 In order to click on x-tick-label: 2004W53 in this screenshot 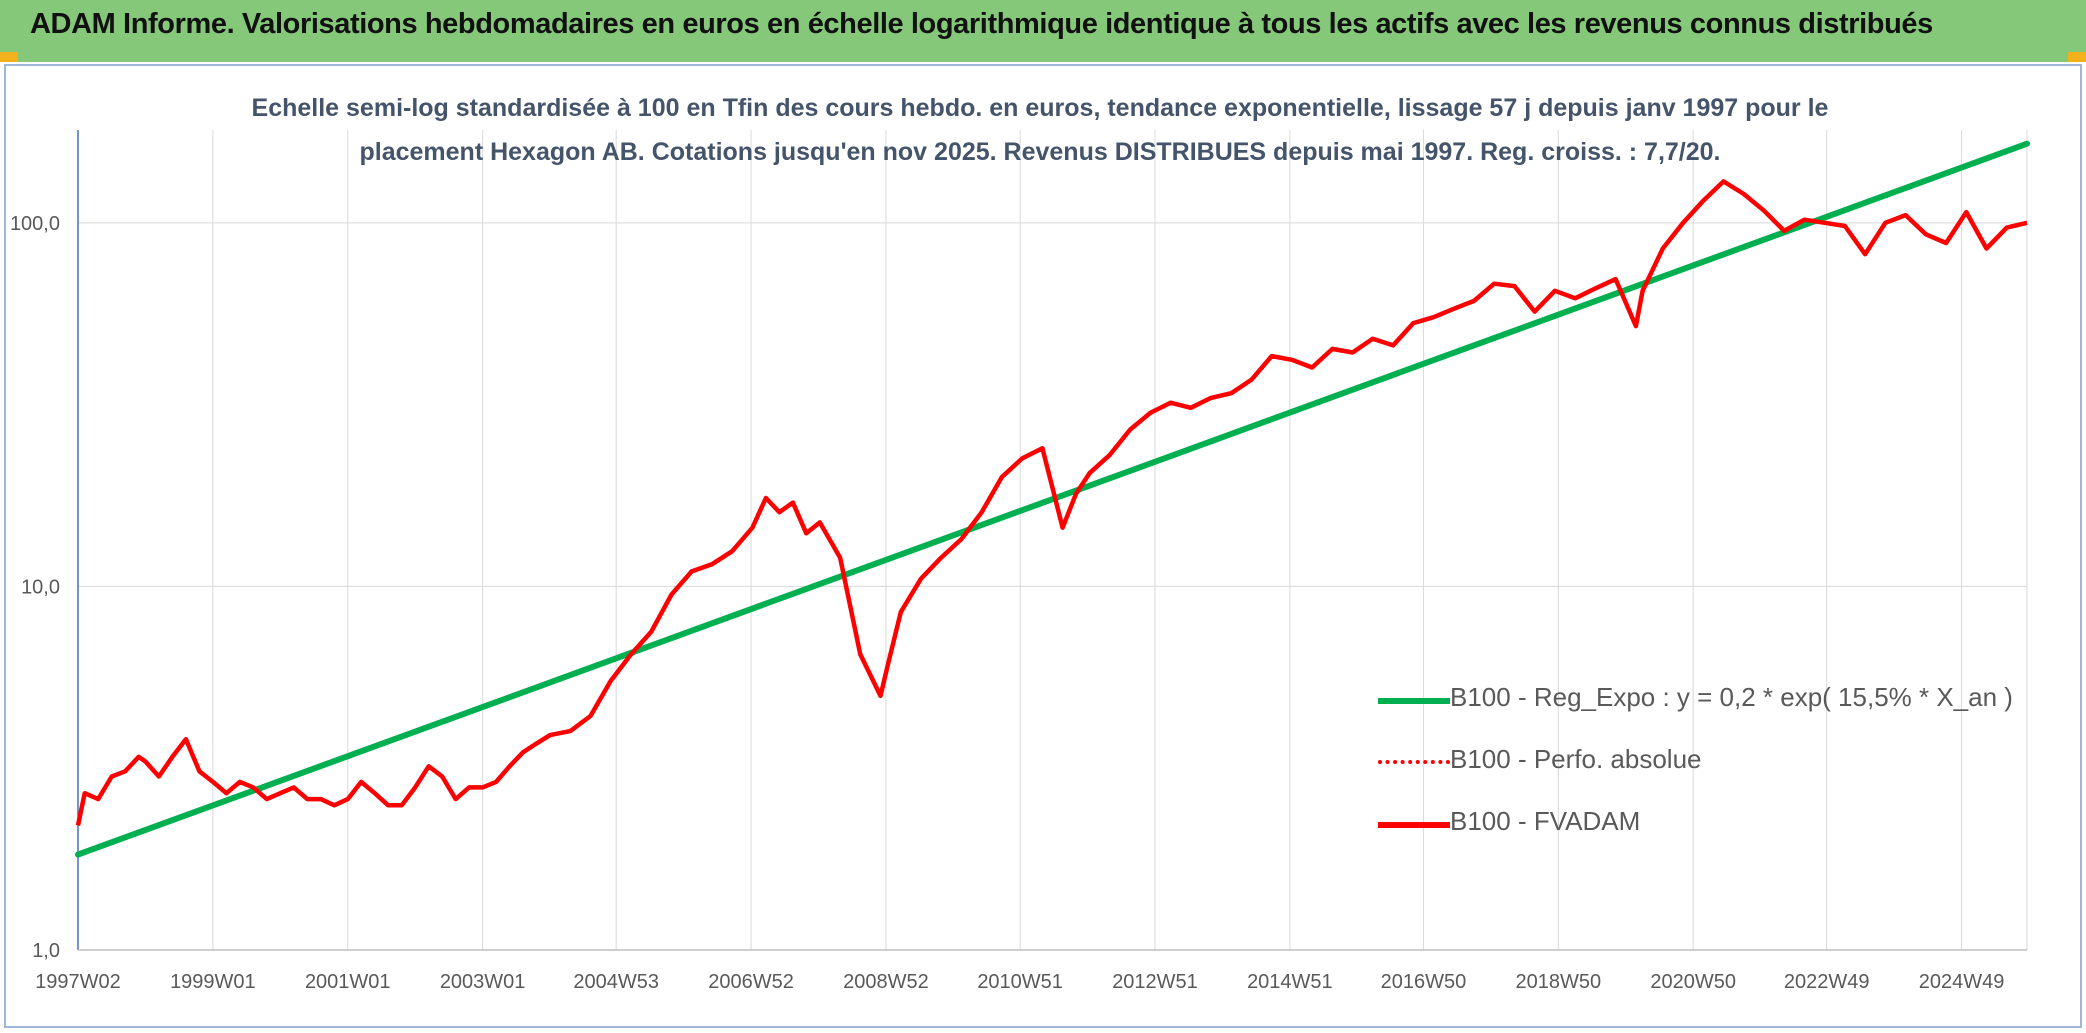, I will do `click(616, 982)`.